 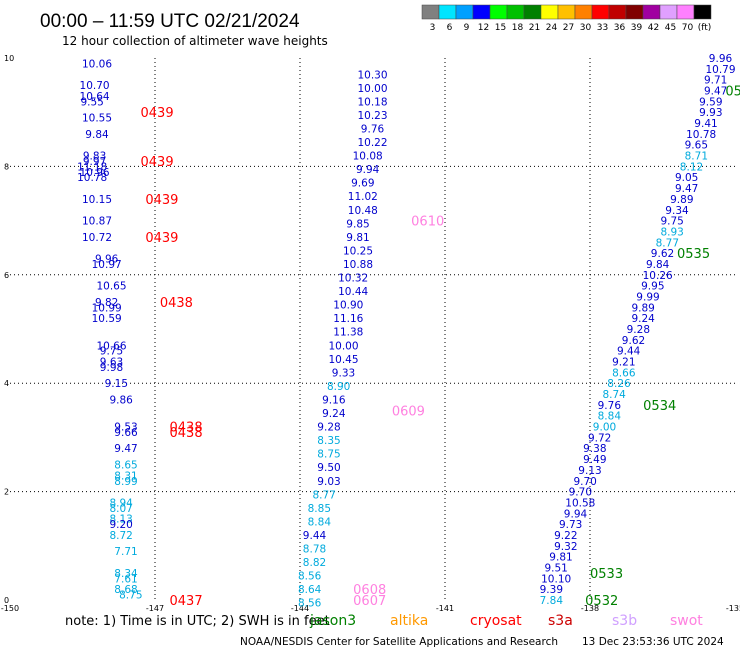 What do you see at coordinates (637, 28) in the screenshot?
I see `colorbar-label: 39` at bounding box center [637, 28].